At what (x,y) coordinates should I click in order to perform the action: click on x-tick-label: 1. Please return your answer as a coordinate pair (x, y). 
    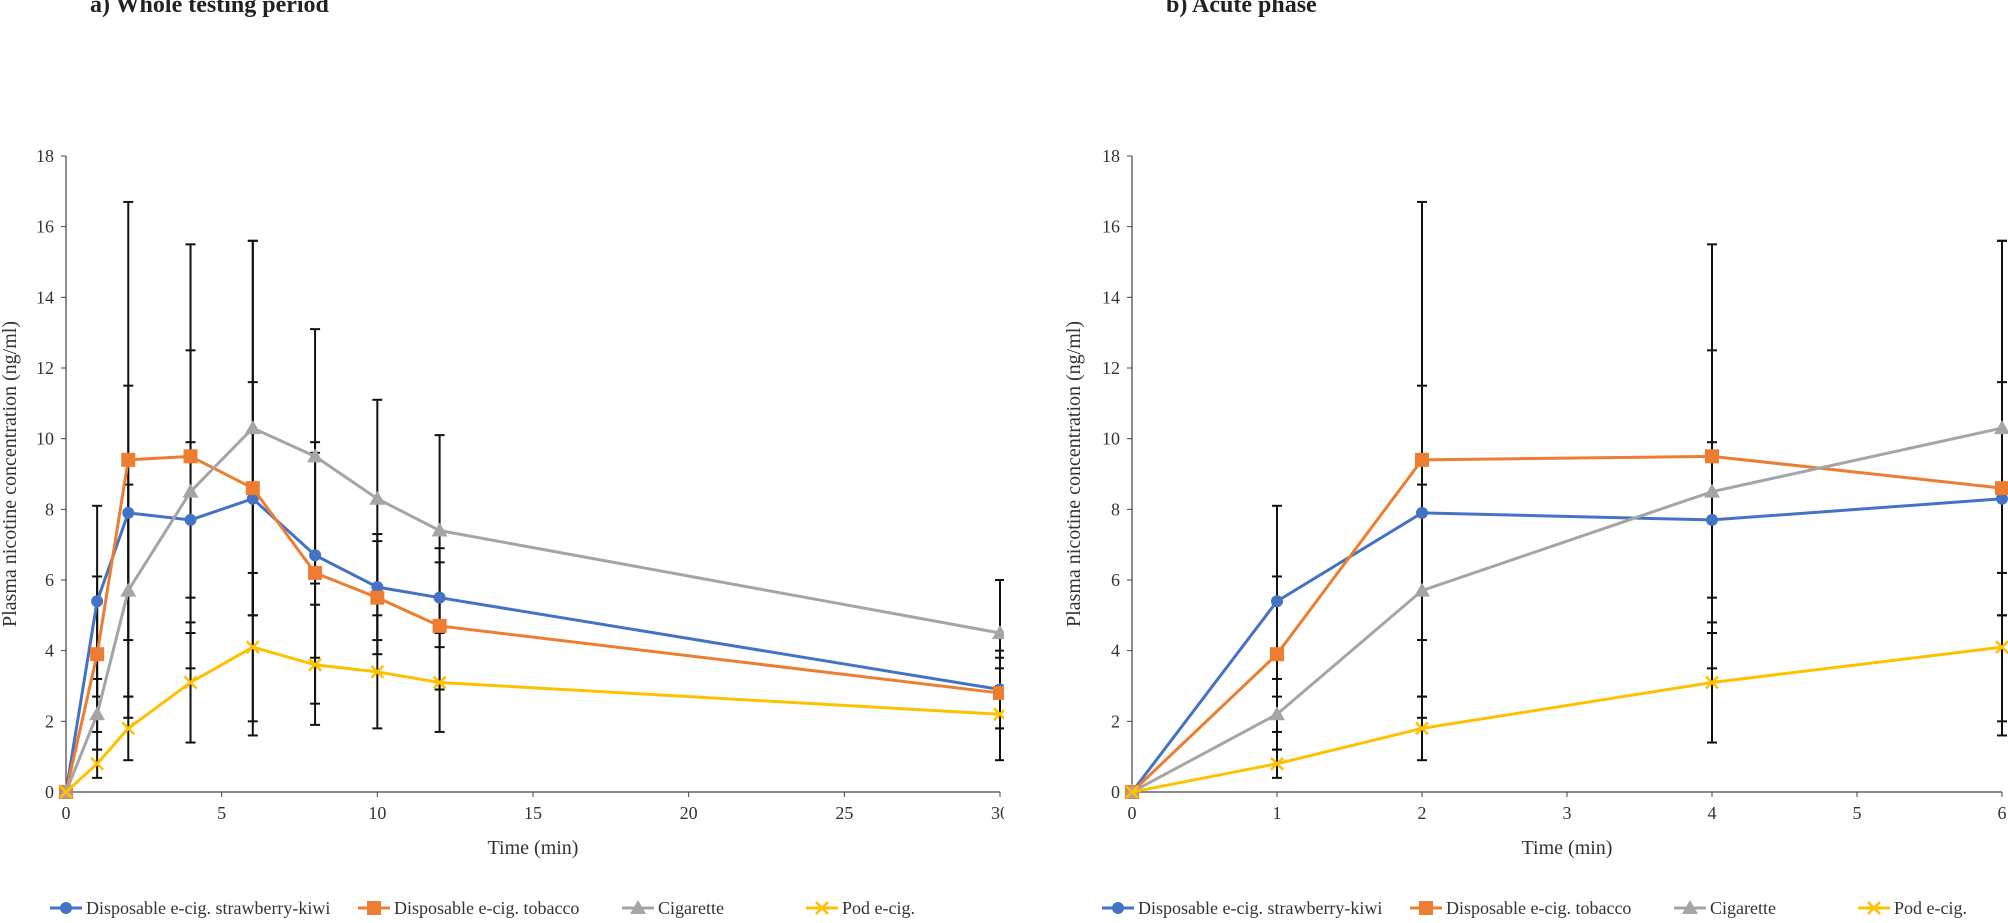
    Looking at the image, I should click on (1277, 813).